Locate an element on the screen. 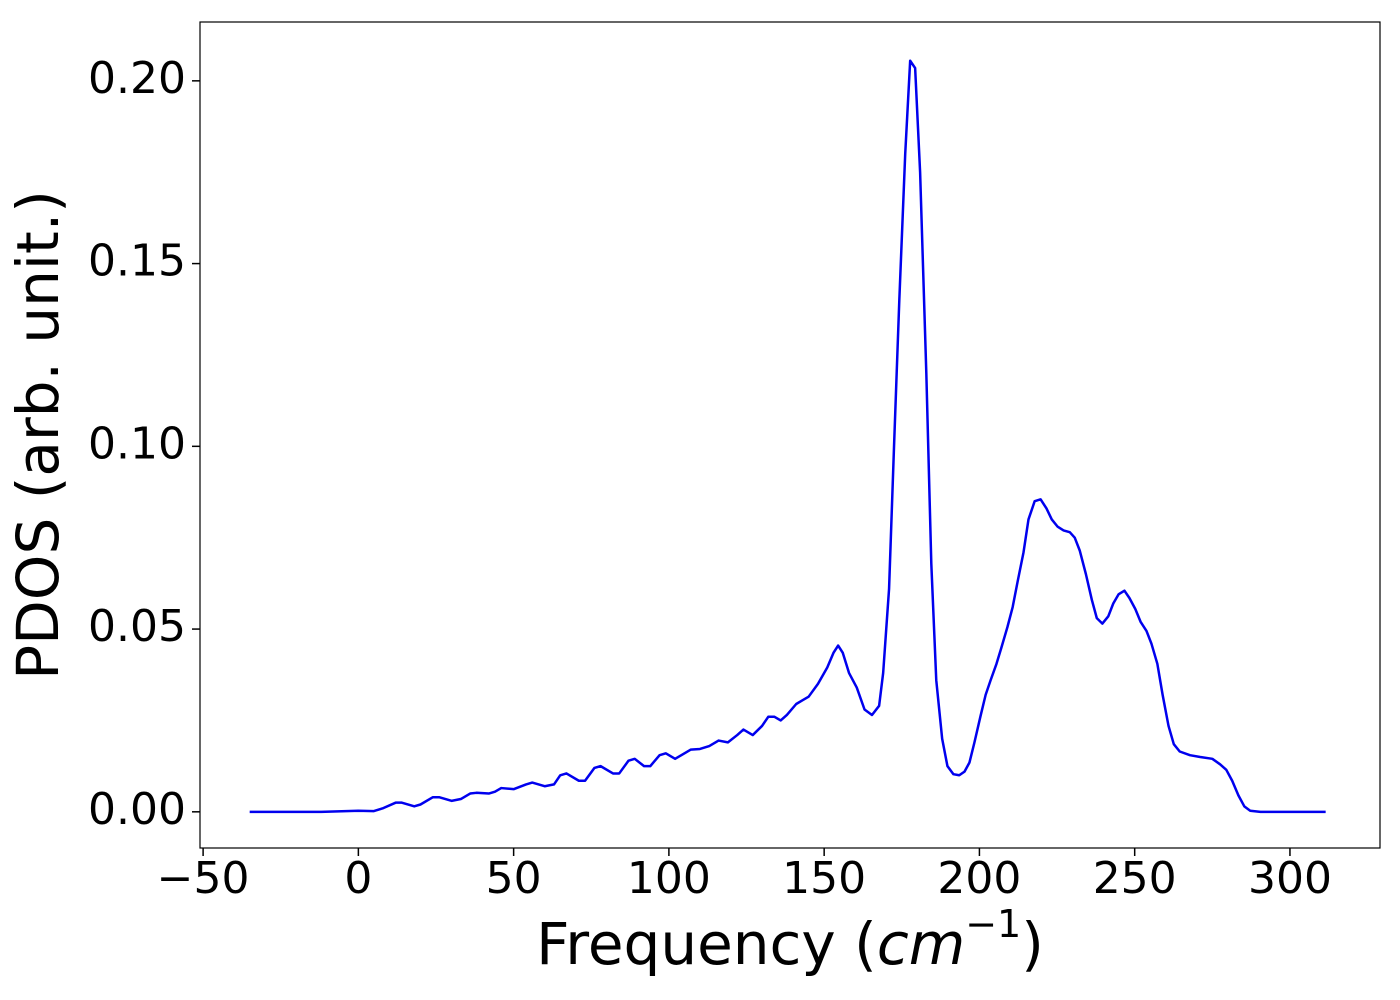 This screenshot has height=1000, width=1400. x-label-exponent: −1 is located at coordinates (993, 924).